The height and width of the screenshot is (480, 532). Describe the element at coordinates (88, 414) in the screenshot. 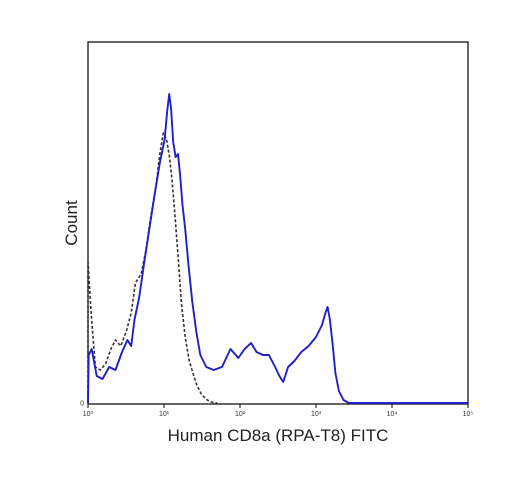

I see `x-tick-label: 10⁰` at that location.